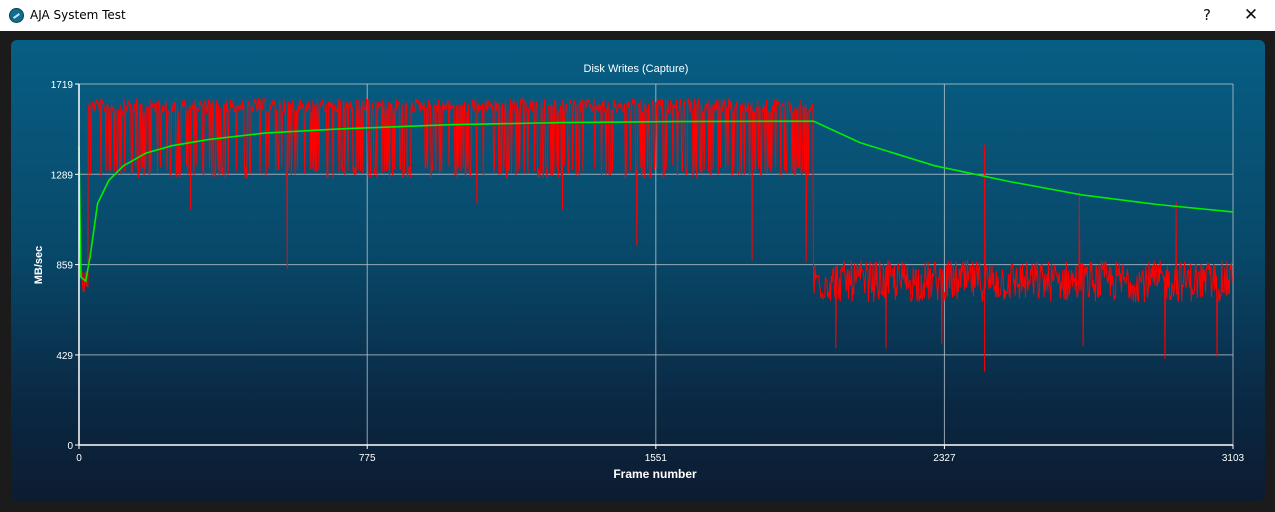 Image resolution: width=1275 pixels, height=512 pixels. What do you see at coordinates (636, 69) in the screenshot?
I see `chart-title: Disk Writes (Capture)` at bounding box center [636, 69].